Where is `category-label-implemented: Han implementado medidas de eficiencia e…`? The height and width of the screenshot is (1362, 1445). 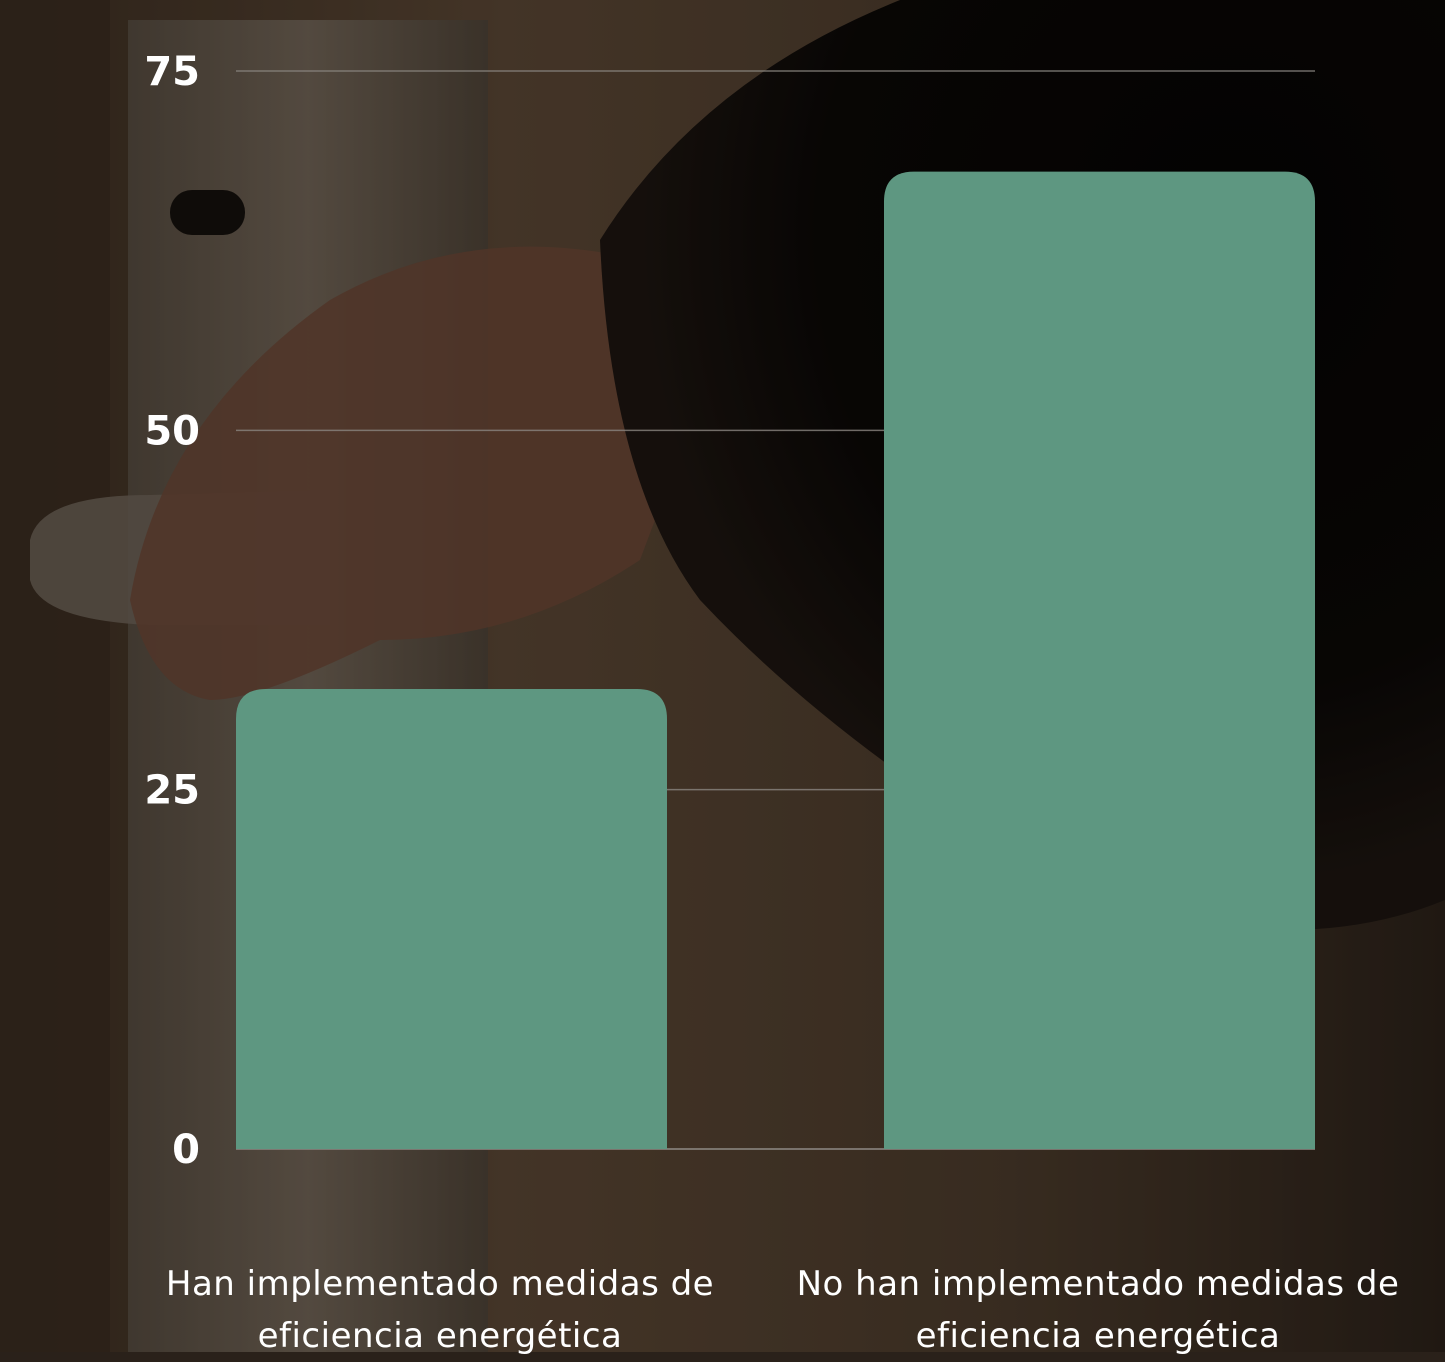
category-label-implemented: Han implementado medidas de eficiencia e… is located at coordinates (440, 1310).